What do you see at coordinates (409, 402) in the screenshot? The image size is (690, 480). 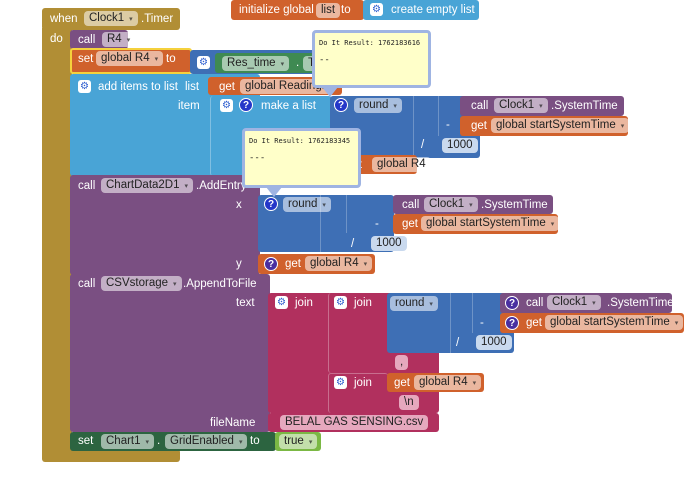 I see `newline-text-field: \n` at bounding box center [409, 402].